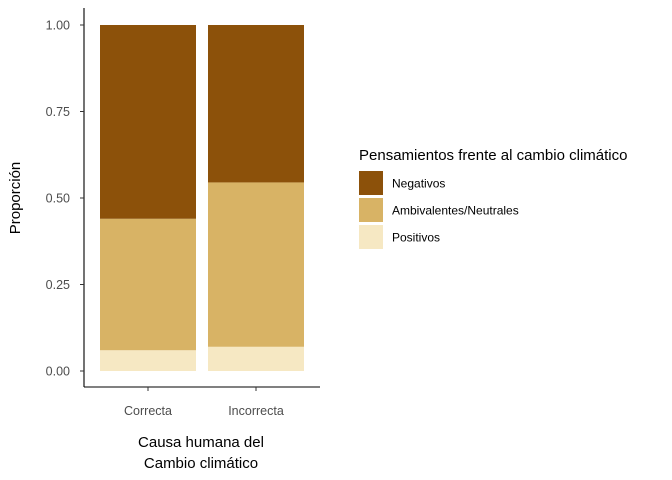  I want to click on y-tick-label: 1.00, so click(58, 26).